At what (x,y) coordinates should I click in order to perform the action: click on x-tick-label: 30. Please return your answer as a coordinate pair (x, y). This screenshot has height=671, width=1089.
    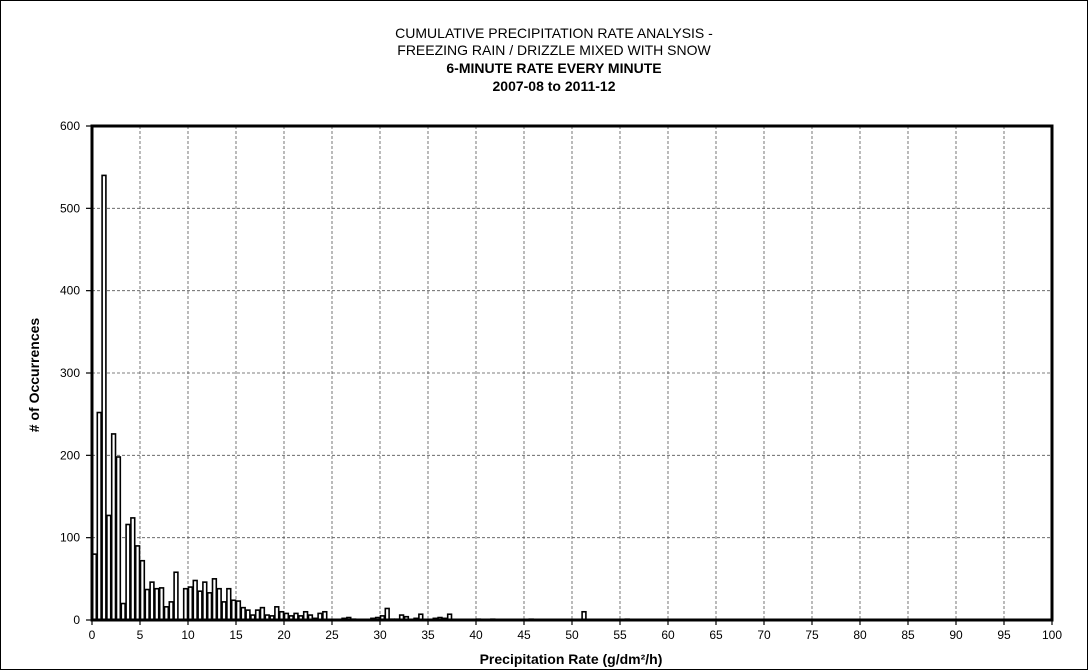
    Looking at the image, I should click on (380, 635).